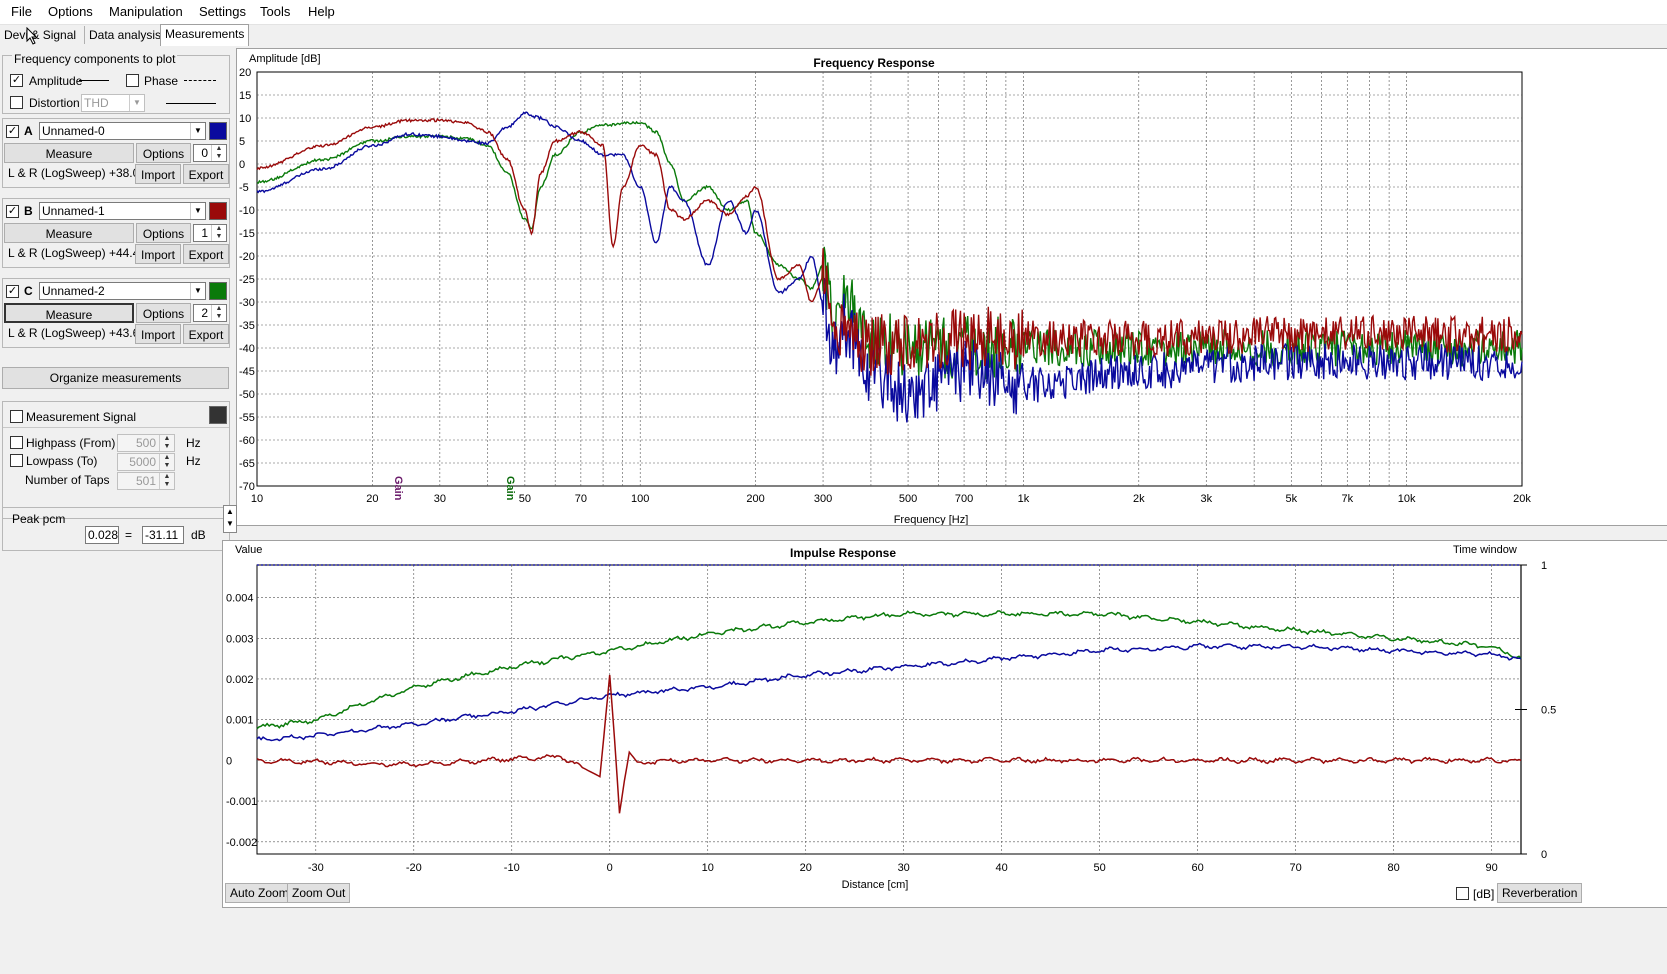 Image resolution: width=1667 pixels, height=974 pixels. What do you see at coordinates (146, 462) in the screenshot?
I see `lowpass-value-field: 5000 ▲ ▼` at bounding box center [146, 462].